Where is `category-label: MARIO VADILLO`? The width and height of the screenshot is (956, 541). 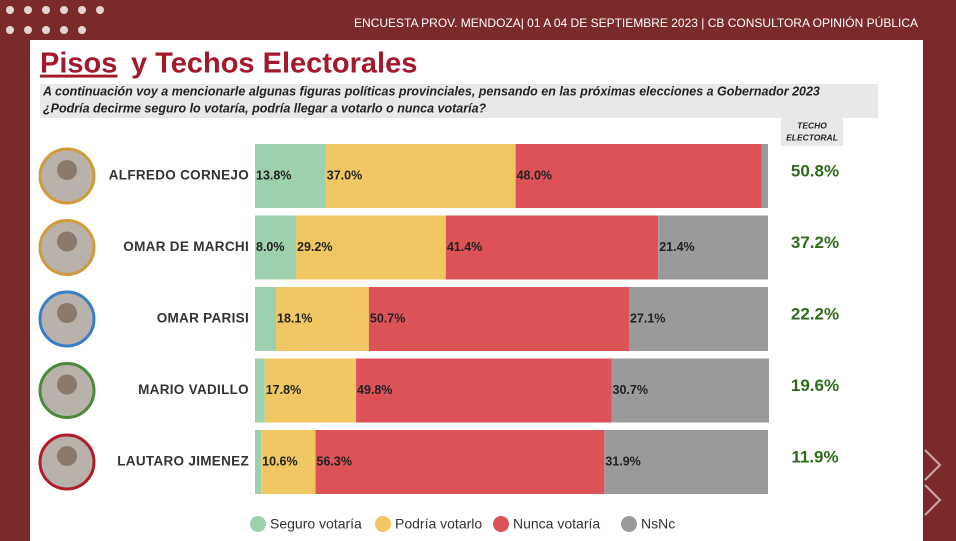
category-label: MARIO VADILLO is located at coordinates (193, 389).